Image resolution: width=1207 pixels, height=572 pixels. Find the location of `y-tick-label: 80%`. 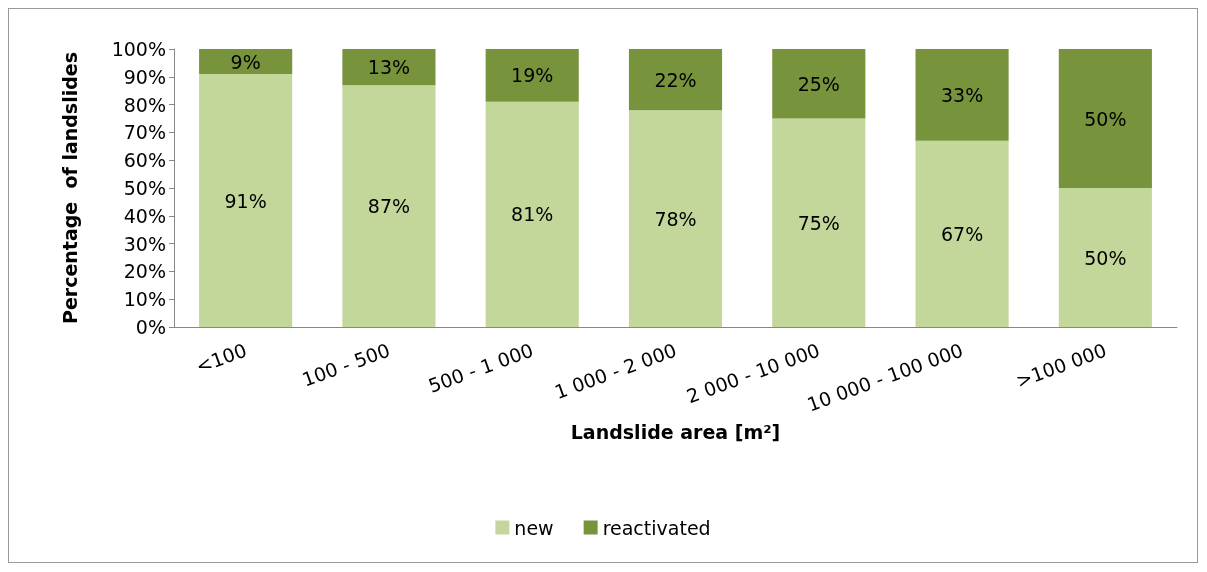

y-tick-label: 80% is located at coordinates (144, 104).